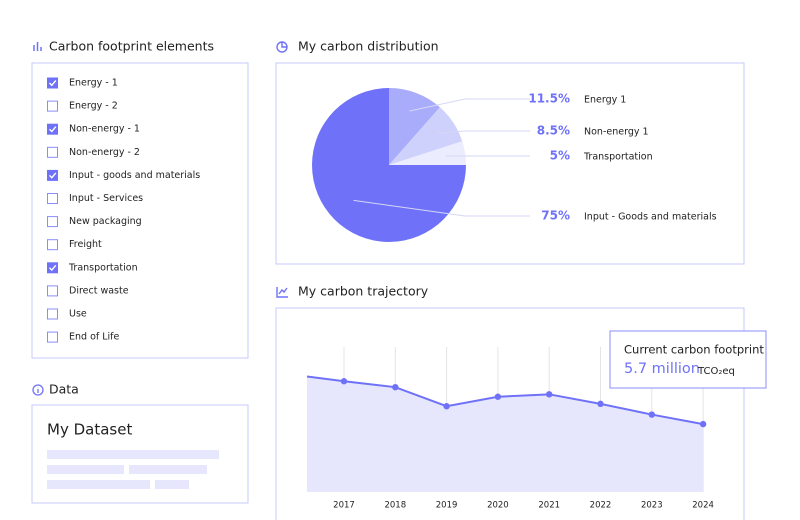  Describe the element at coordinates (498, 506) in the screenshot. I see `x-tick-label: 2020` at that location.